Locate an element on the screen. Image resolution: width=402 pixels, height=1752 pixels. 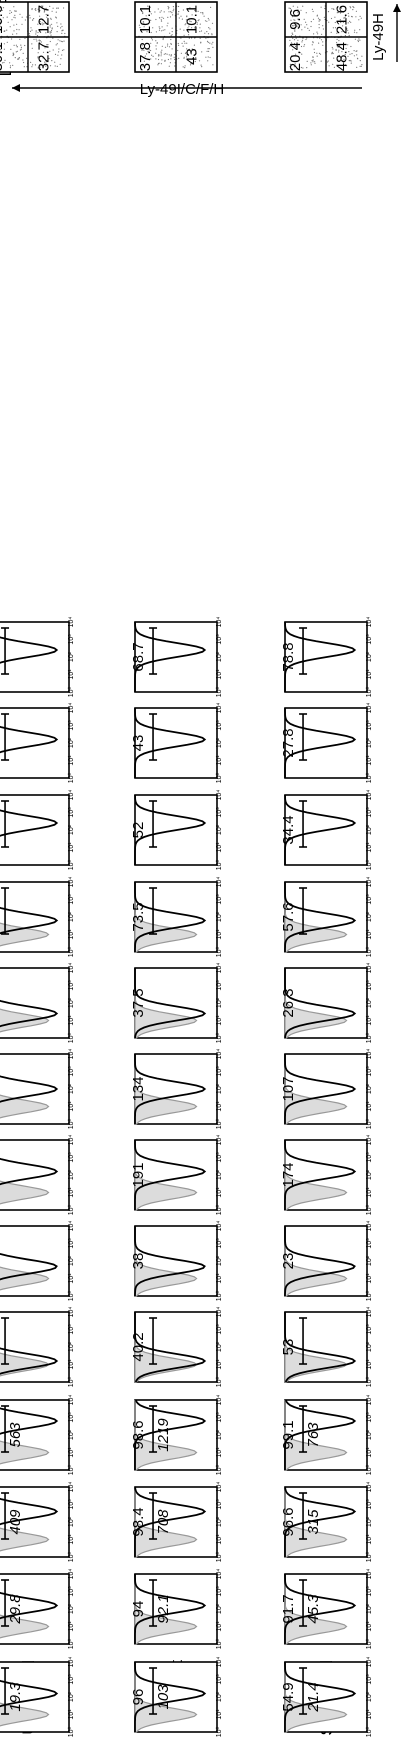
histogram-panel: 10⁰ 10¹ 10² 10³ 10⁴ 96.6 315 is located at coordinates (326, 1522).